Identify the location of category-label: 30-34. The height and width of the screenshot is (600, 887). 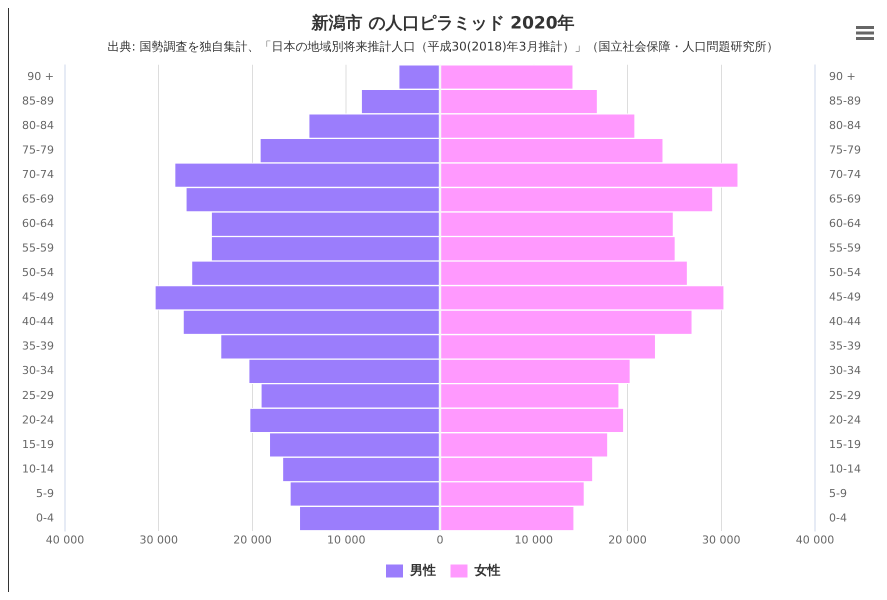
(845, 371).